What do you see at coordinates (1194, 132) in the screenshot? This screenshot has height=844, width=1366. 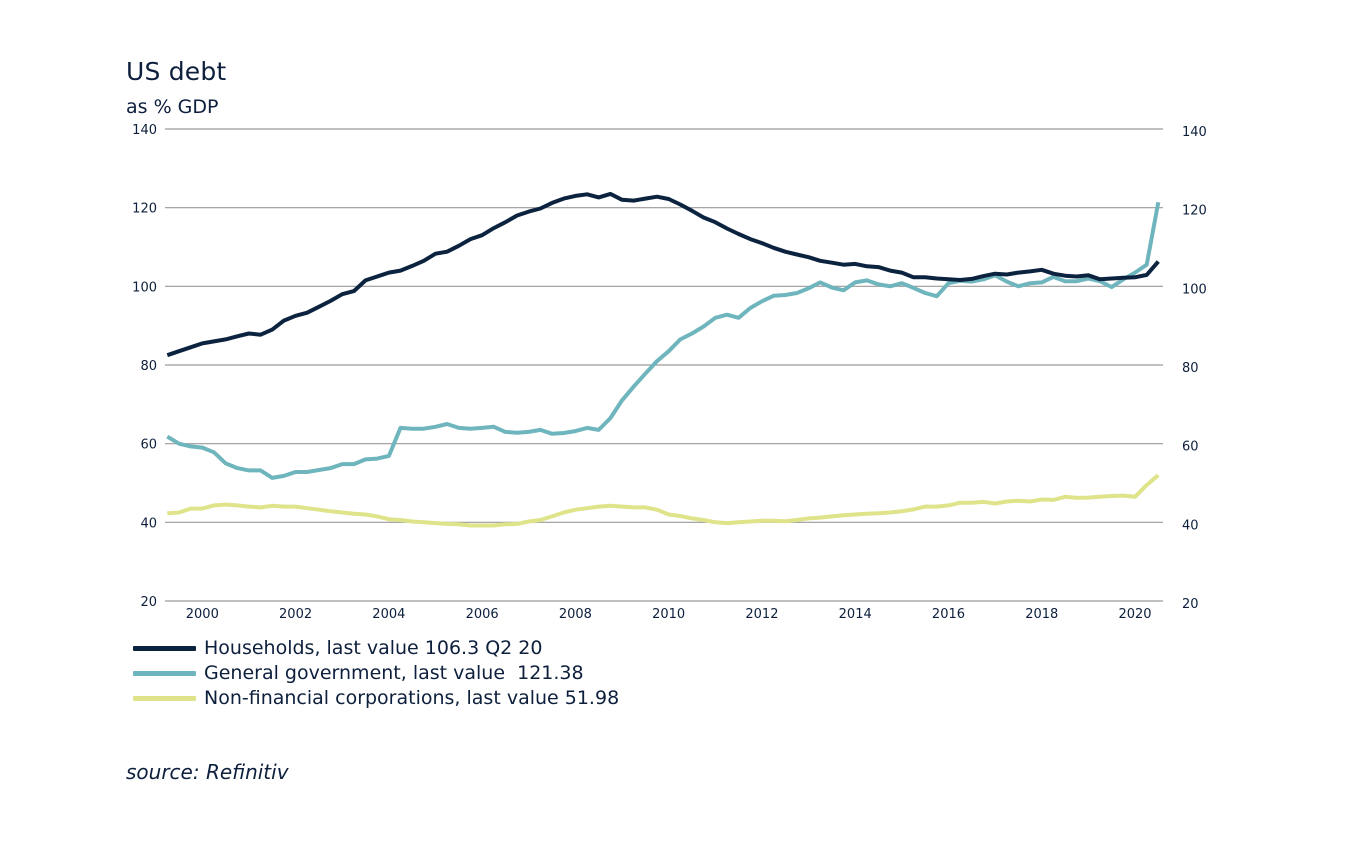 I see `y-tick-label-right: 140` at bounding box center [1194, 132].